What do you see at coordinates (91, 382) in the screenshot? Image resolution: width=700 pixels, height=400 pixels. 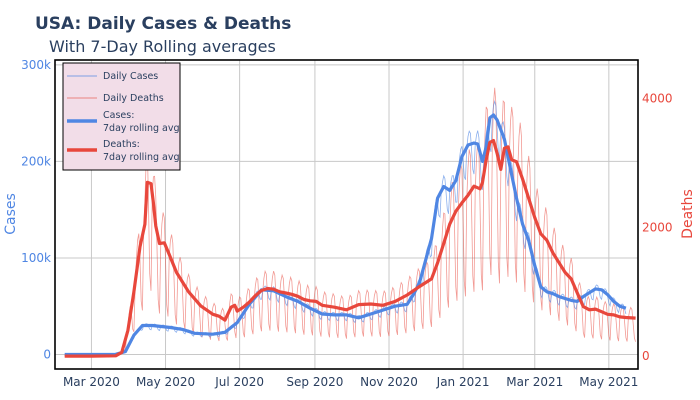 I see `x-tick-label: Mar 2020` at bounding box center [91, 382].